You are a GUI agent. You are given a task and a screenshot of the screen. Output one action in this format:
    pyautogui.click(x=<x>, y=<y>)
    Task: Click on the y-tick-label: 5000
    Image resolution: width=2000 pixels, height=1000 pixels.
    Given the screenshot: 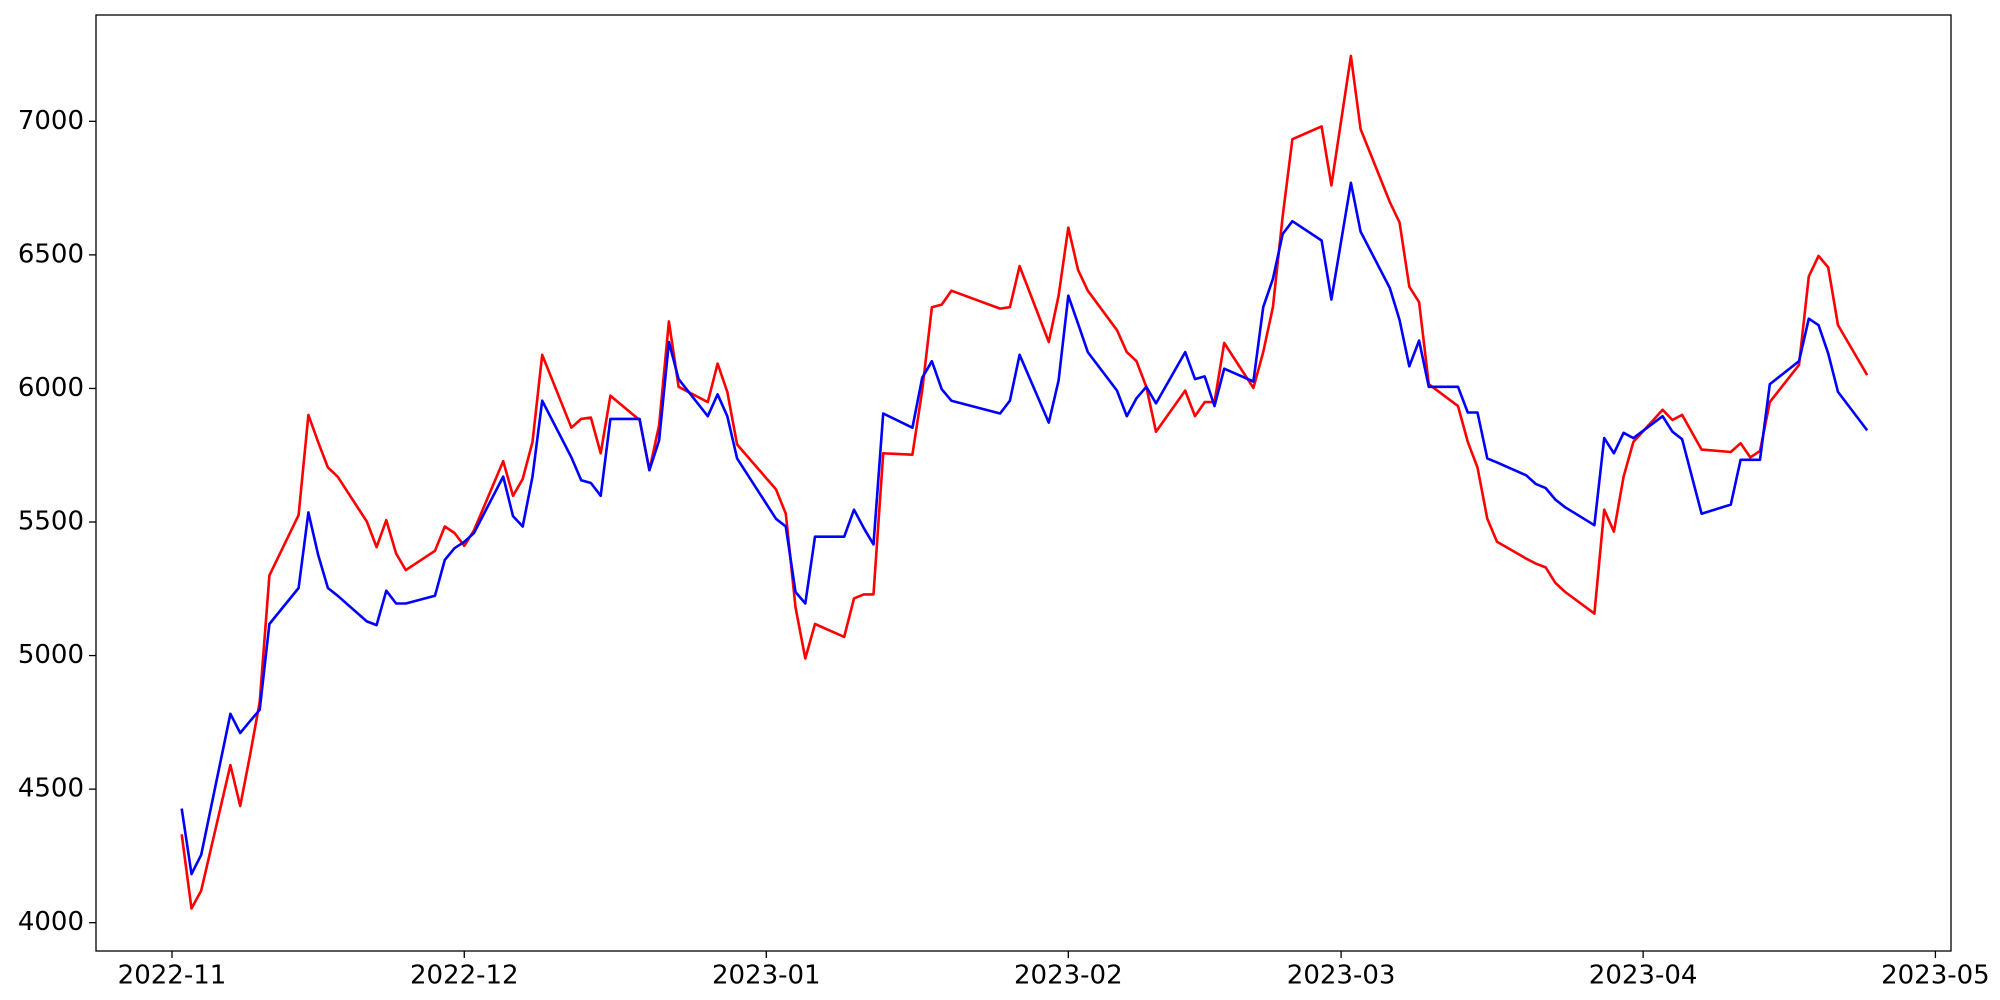 What is the action you would take?
    pyautogui.click(x=51, y=655)
    